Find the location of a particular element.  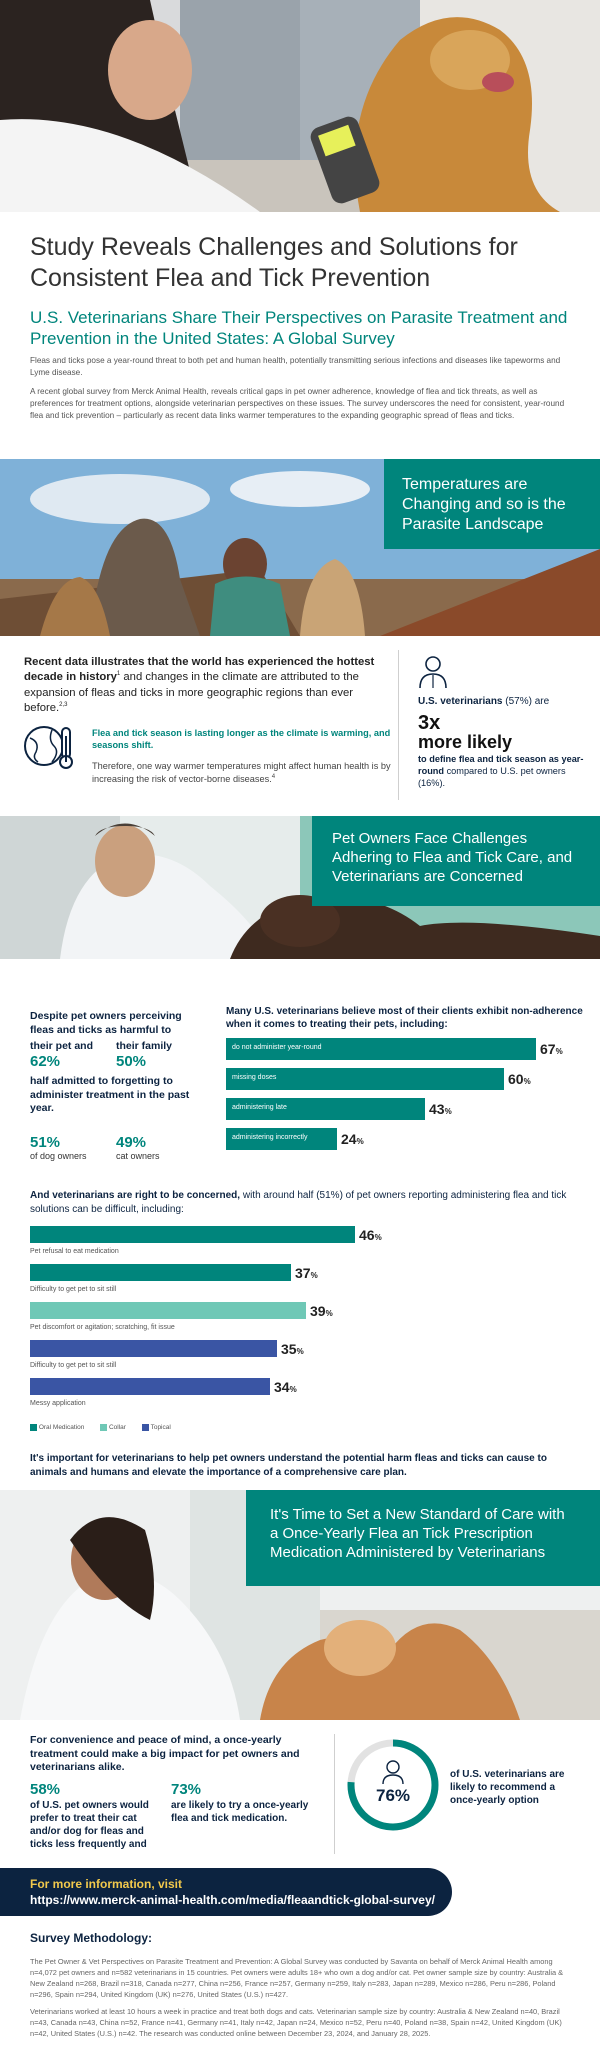

family-label: their family is located at coordinates (144, 1046).